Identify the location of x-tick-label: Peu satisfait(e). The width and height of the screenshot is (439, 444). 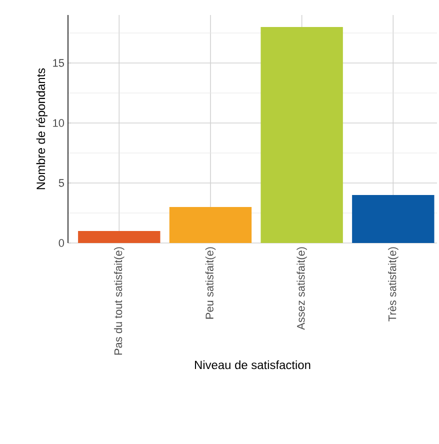
(210, 283).